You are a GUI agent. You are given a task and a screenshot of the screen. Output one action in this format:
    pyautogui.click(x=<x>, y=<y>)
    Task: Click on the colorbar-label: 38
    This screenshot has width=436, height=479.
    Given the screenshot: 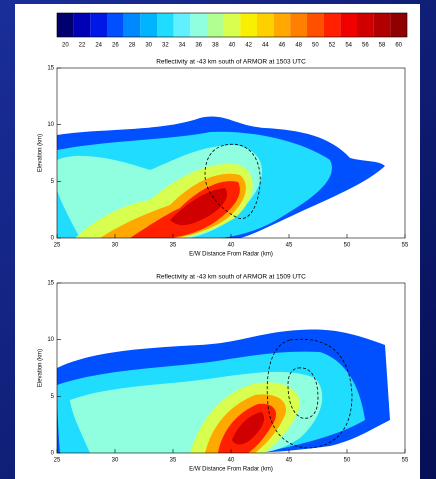 What is the action you would take?
    pyautogui.click(x=215, y=46)
    